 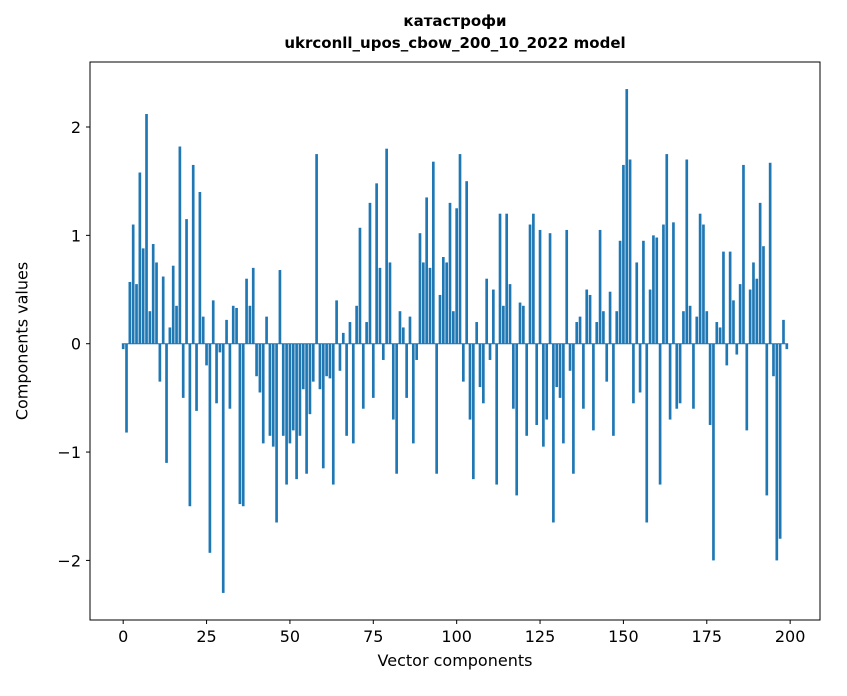 I want to click on x-tick-label: 125, so click(x=540, y=636).